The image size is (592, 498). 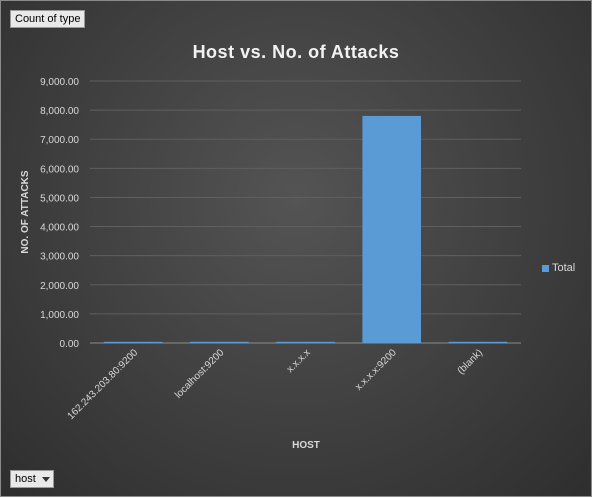 What do you see at coordinates (296, 52) in the screenshot?
I see `chart-title: Host vs. No. of Attacks` at bounding box center [296, 52].